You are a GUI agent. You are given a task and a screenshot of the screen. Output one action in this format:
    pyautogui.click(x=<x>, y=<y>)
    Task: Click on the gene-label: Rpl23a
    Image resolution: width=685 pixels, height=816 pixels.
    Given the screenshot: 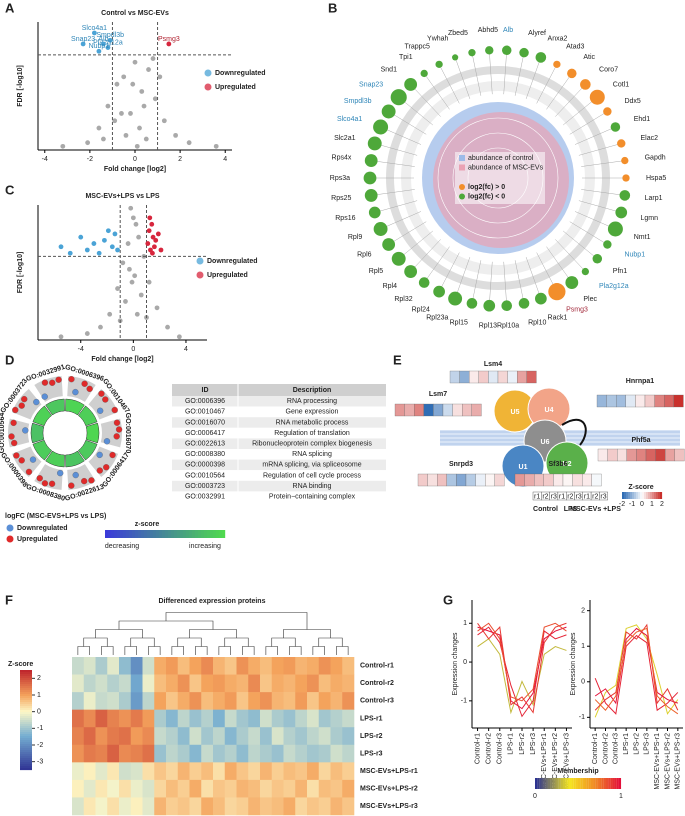 What is the action you would take?
    pyautogui.click(x=437, y=317)
    